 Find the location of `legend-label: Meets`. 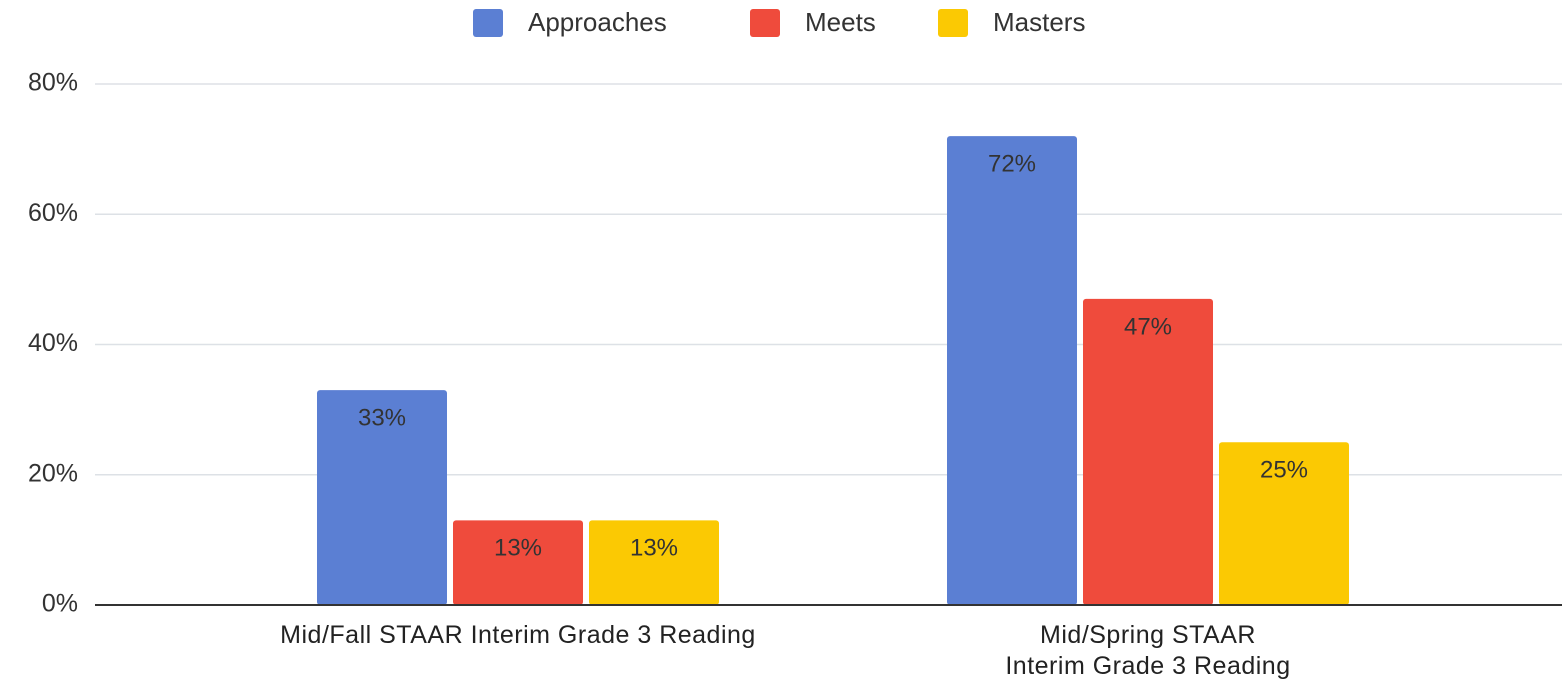

legend-label: Meets is located at coordinates (840, 22).